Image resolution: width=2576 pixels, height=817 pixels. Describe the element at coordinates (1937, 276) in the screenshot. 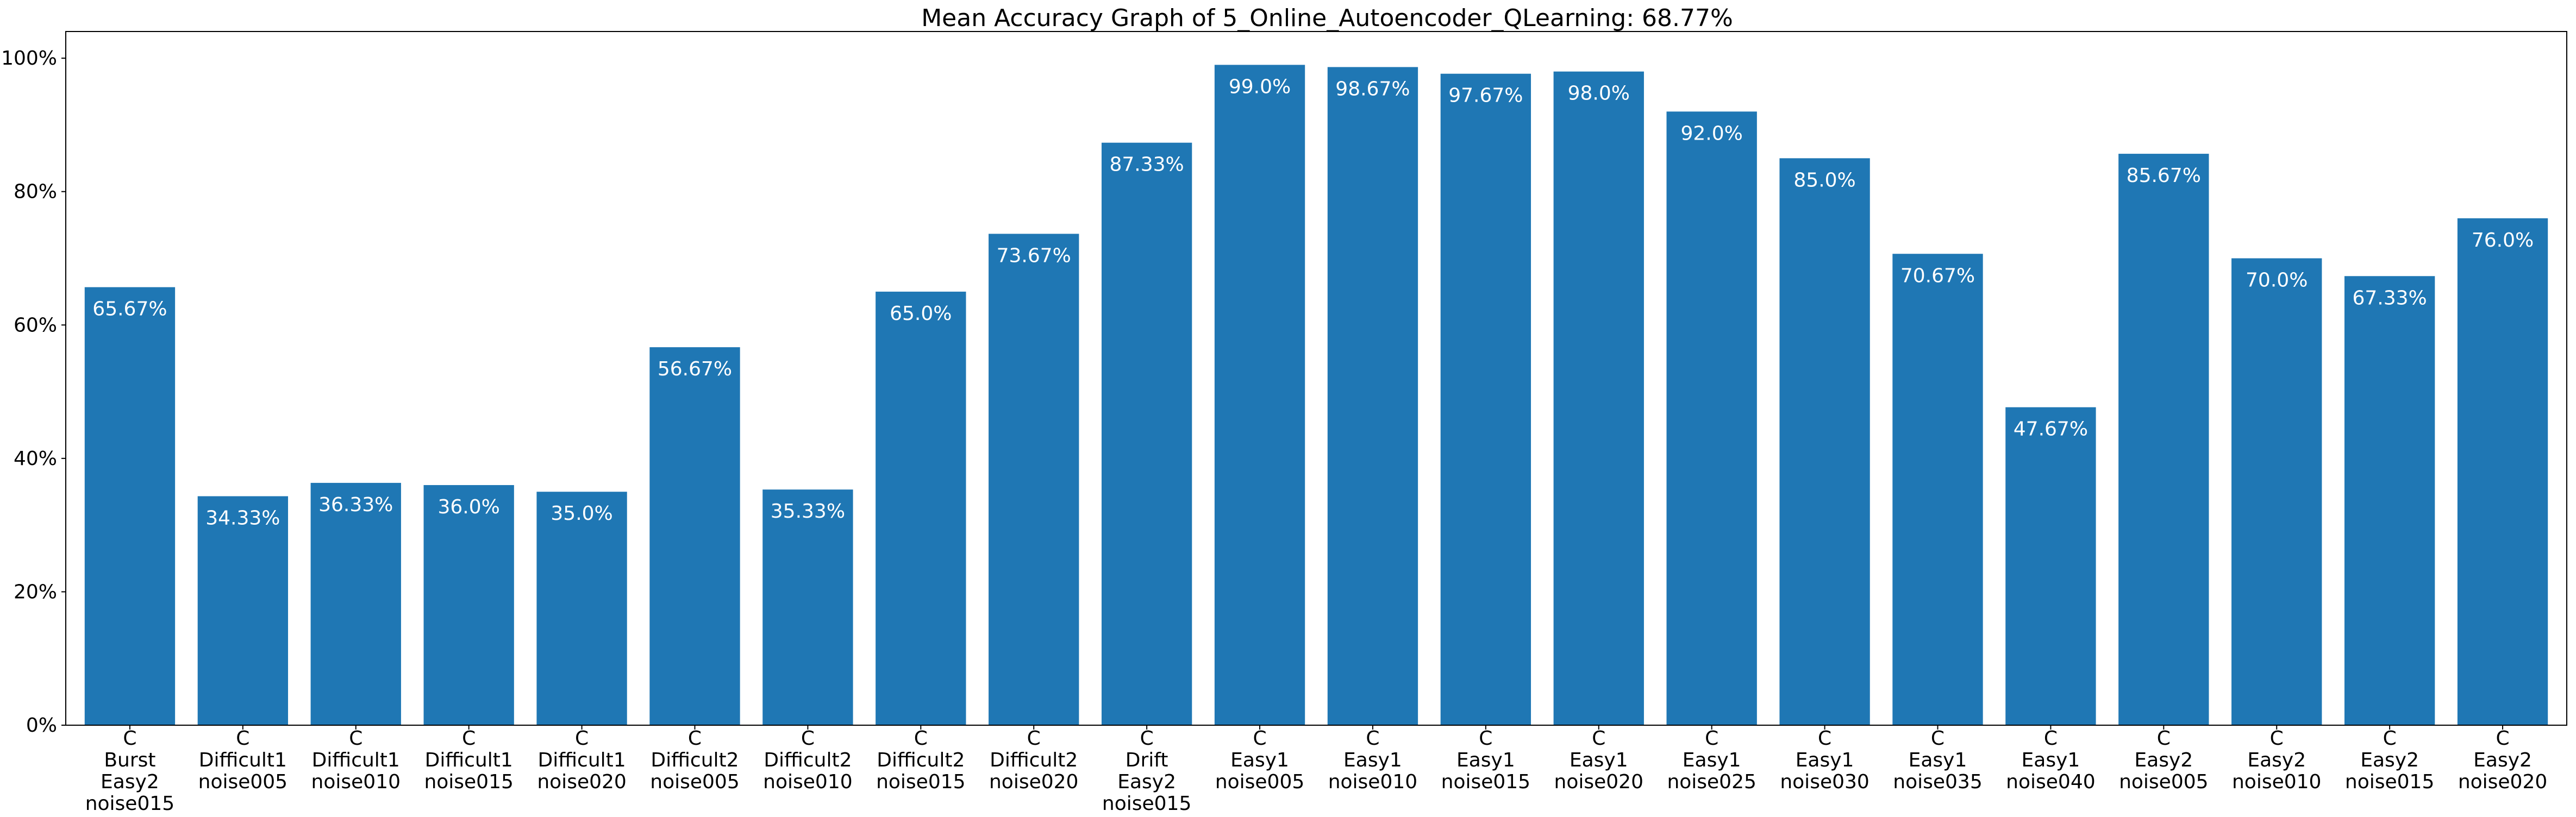

I see `data-label: 70.67%` at that location.